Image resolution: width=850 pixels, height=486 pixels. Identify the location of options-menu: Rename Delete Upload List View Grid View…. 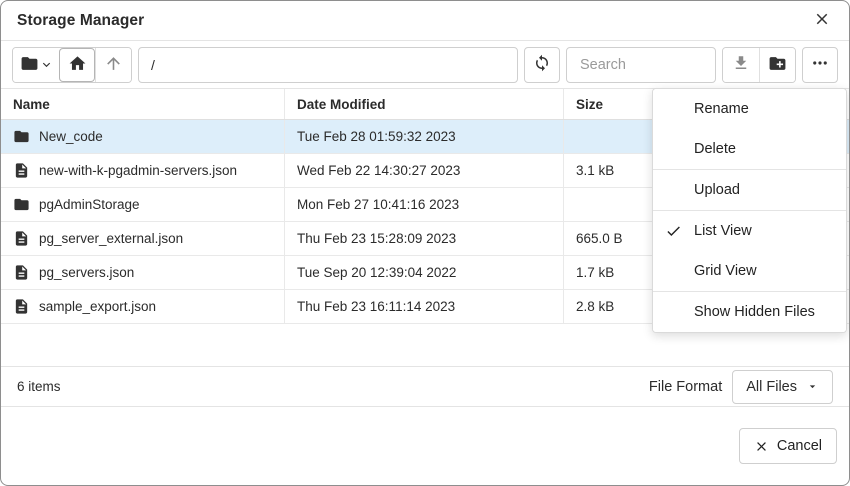
(749, 210).